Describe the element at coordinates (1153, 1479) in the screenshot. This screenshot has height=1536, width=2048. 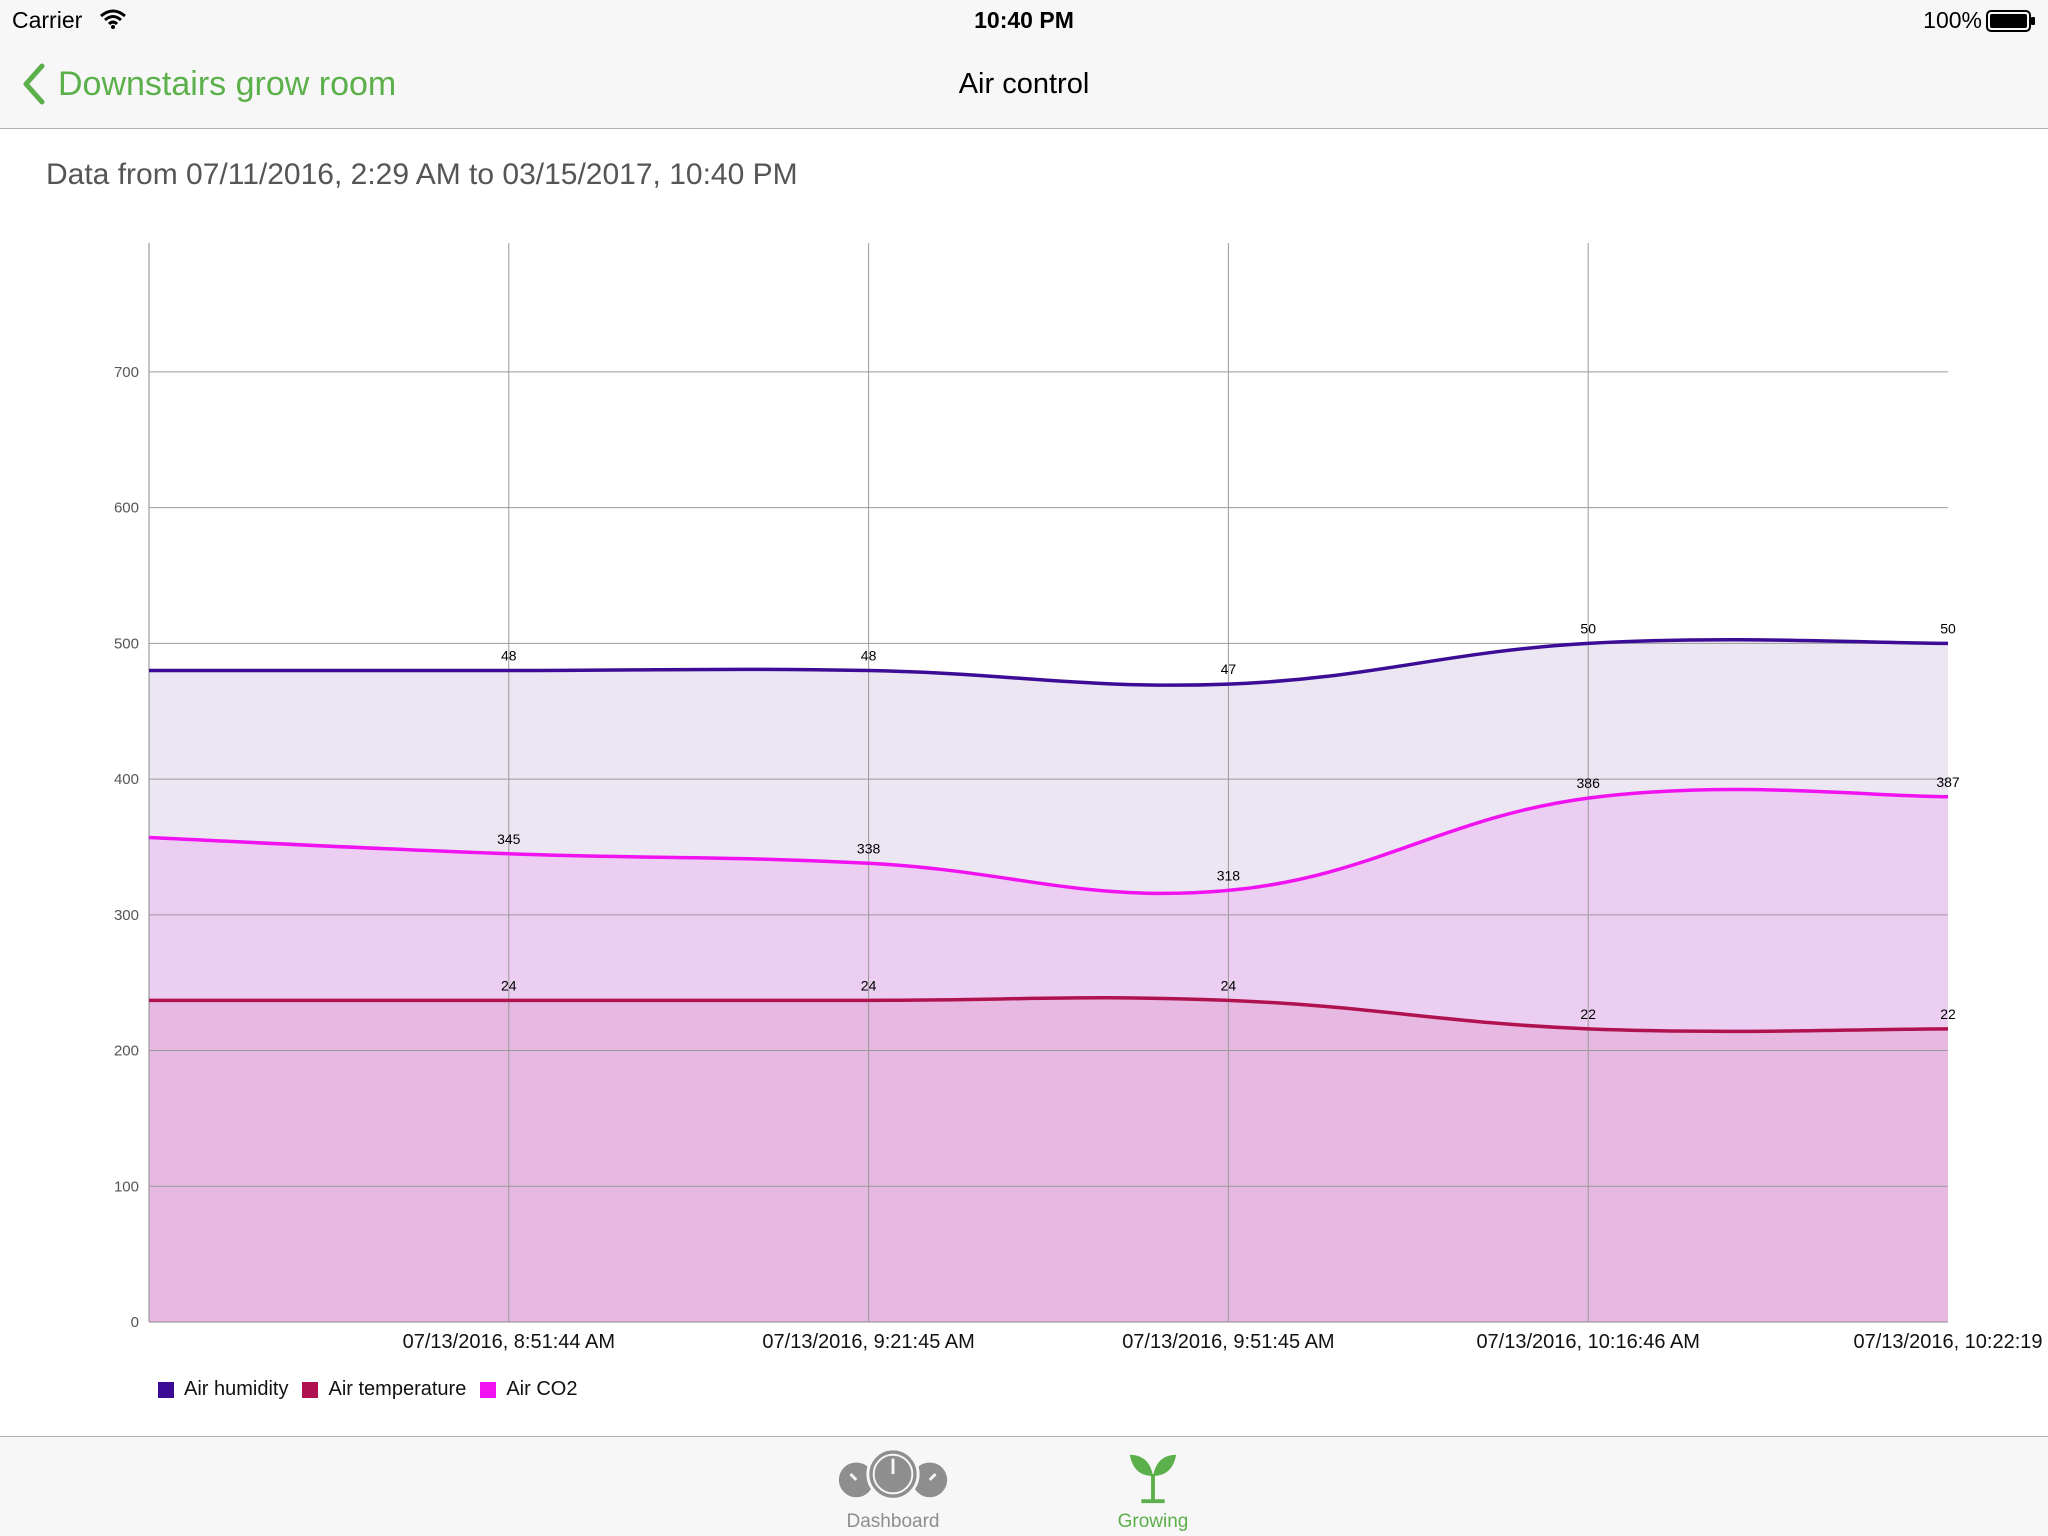
I see `sprout-icon` at that location.